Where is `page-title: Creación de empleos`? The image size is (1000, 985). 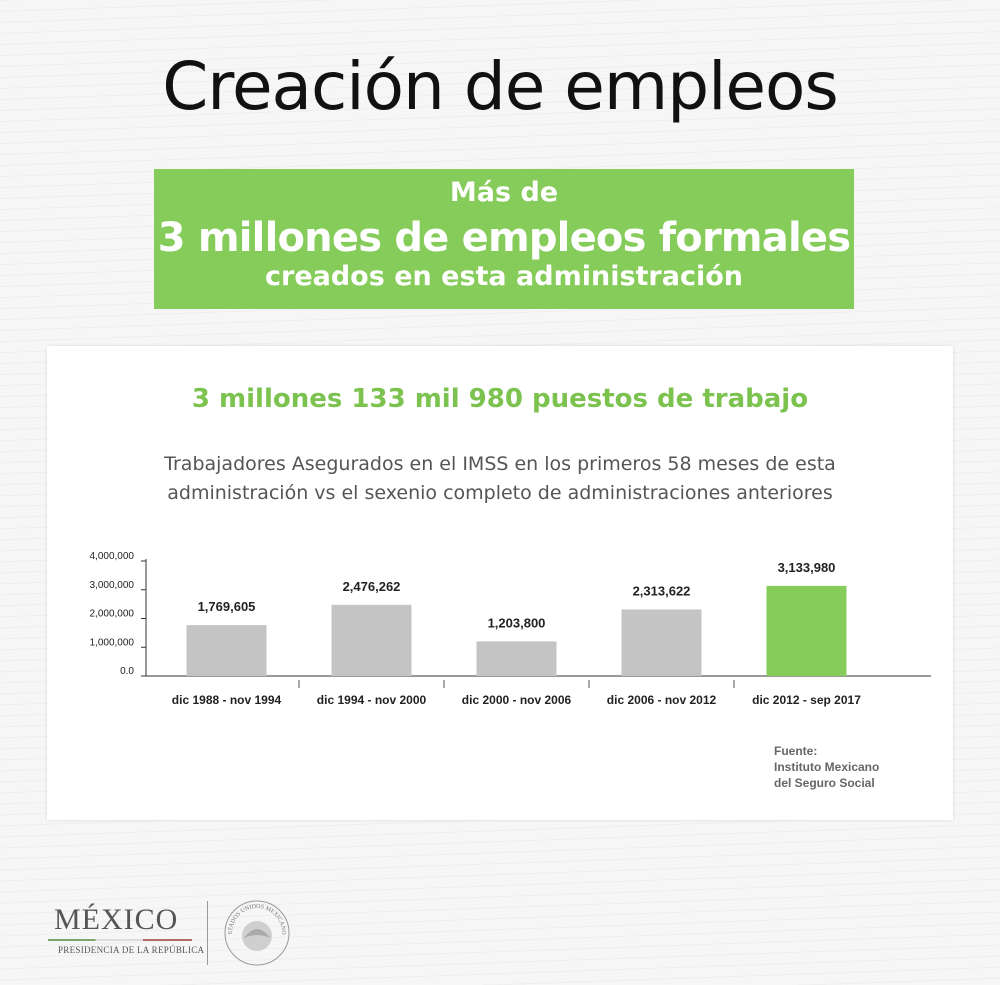 page-title: Creación de empleos is located at coordinates (500, 86).